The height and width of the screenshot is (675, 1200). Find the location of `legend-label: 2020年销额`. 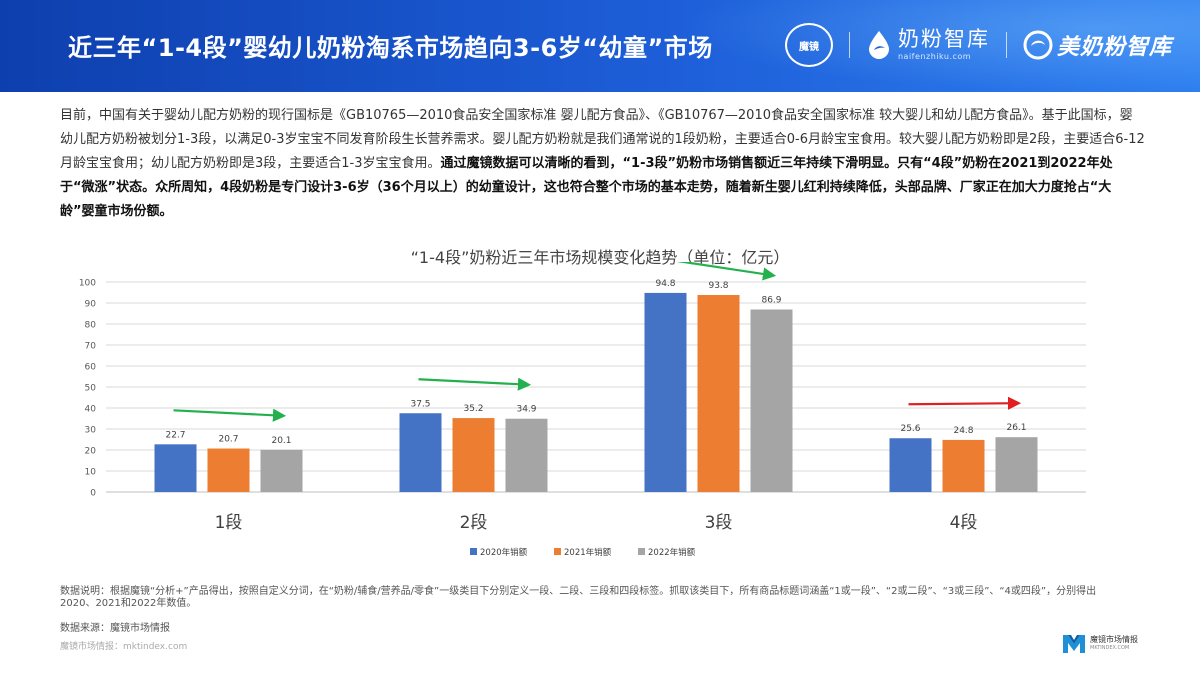

legend-label: 2020年销额 is located at coordinates (504, 552).